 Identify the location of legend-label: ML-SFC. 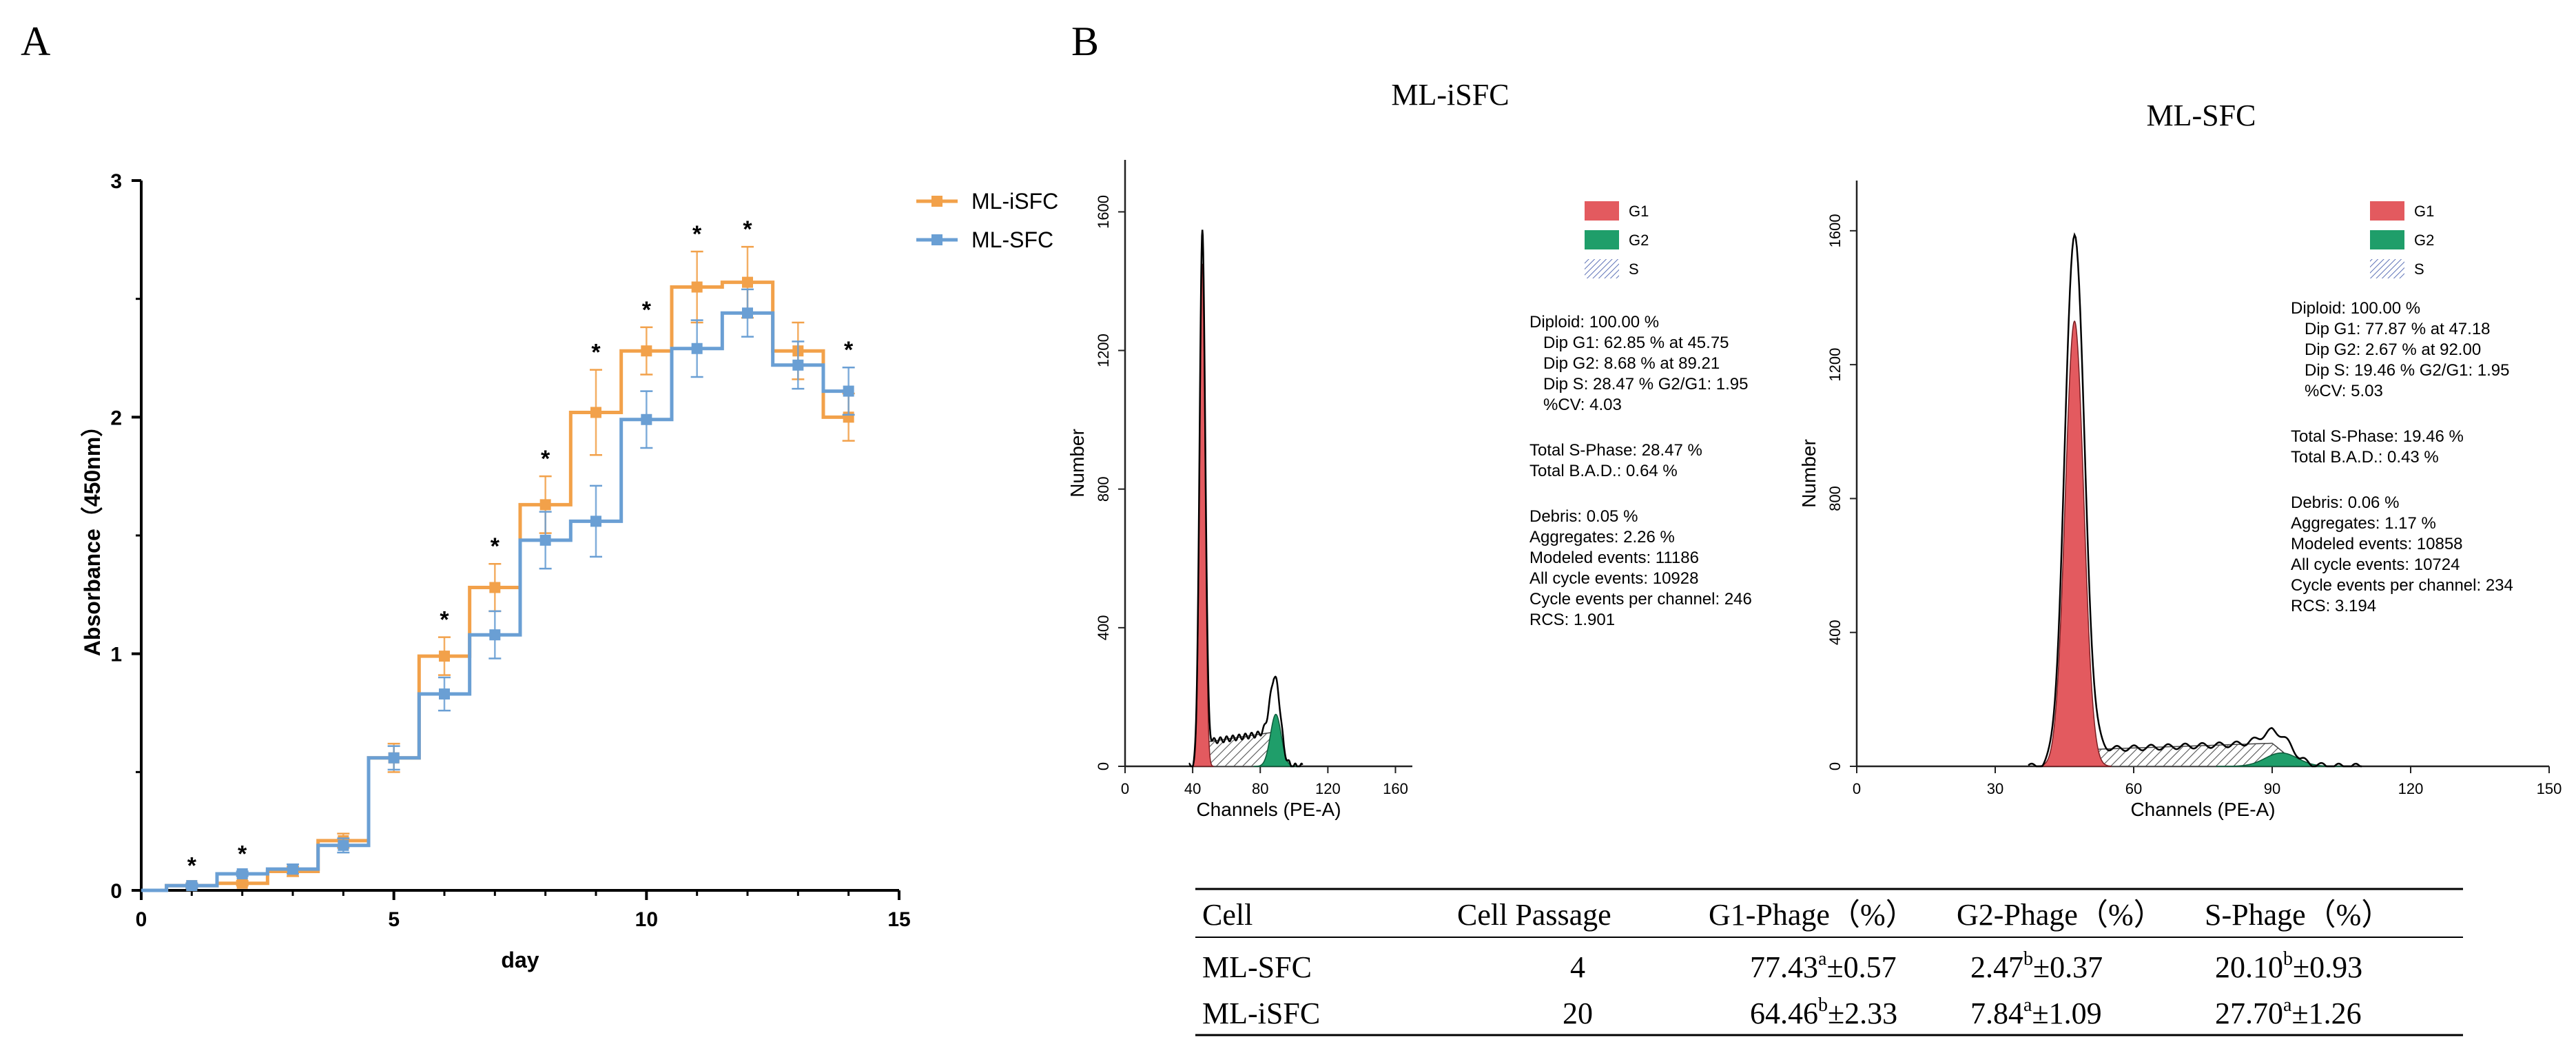
(1012, 239).